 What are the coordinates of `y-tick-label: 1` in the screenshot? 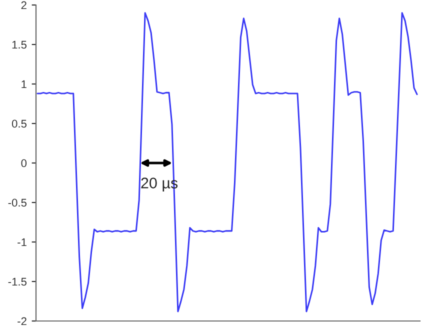 It's located at (24, 84).